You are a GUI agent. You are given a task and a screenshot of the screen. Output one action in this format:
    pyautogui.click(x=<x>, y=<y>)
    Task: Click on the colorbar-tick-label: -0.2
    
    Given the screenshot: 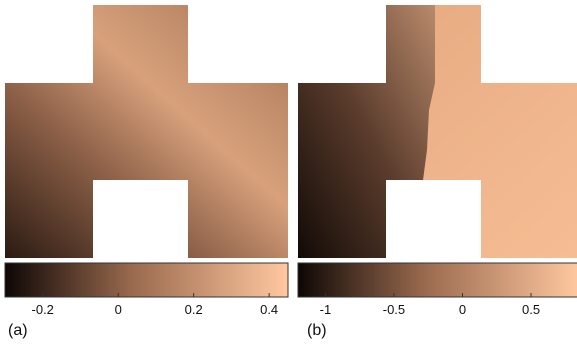 What is the action you would take?
    pyautogui.click(x=43, y=309)
    